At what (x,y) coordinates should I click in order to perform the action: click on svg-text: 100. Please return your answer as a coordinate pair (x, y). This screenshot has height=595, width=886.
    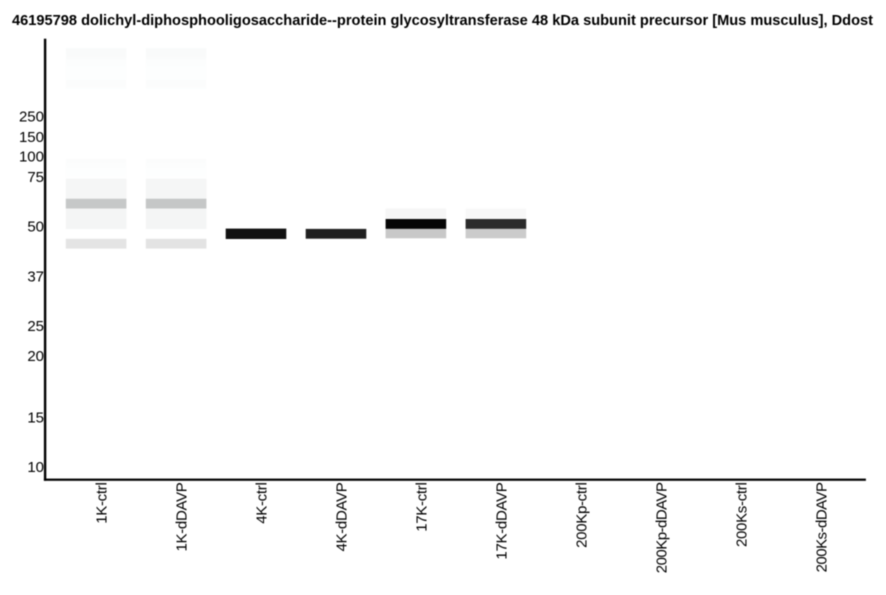
    Looking at the image, I should click on (31, 157).